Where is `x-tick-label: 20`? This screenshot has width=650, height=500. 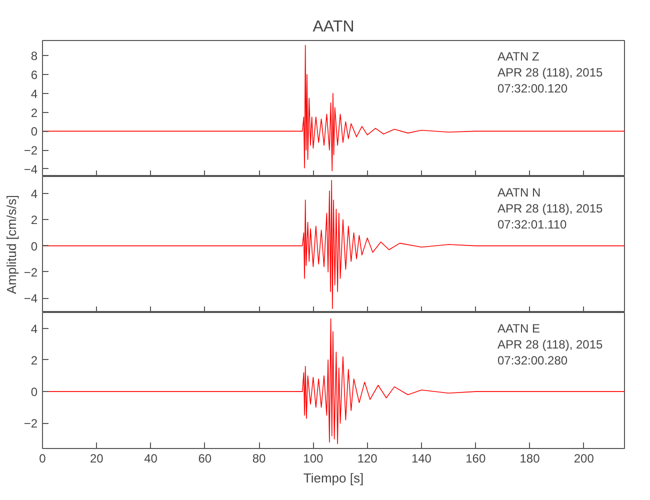
x-tick-label: 20 is located at coordinates (97, 459).